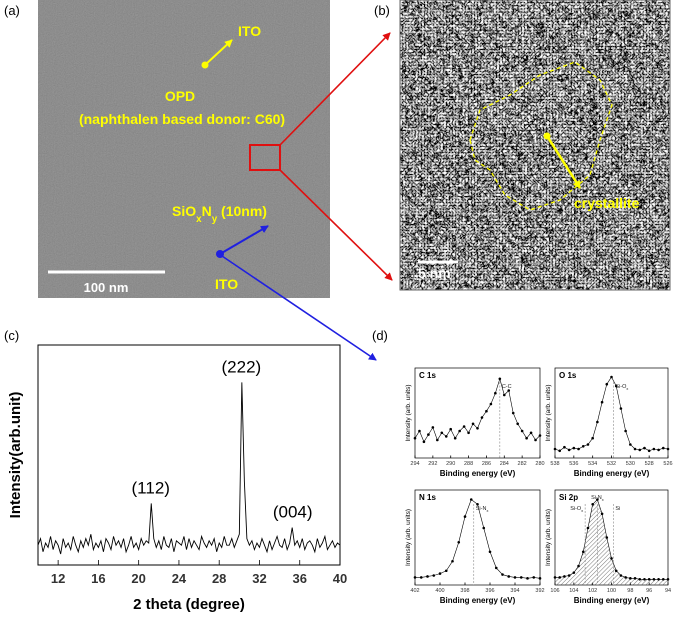 The image size is (675, 633). What do you see at coordinates (573, 591) in the screenshot?
I see `x-tick-label: 104` at bounding box center [573, 591].